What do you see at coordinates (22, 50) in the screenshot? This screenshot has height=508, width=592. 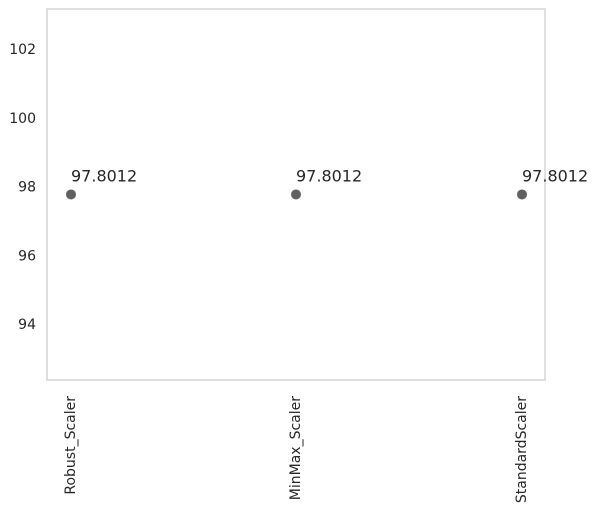 I see `y-tick-label: 102` at bounding box center [22, 50].